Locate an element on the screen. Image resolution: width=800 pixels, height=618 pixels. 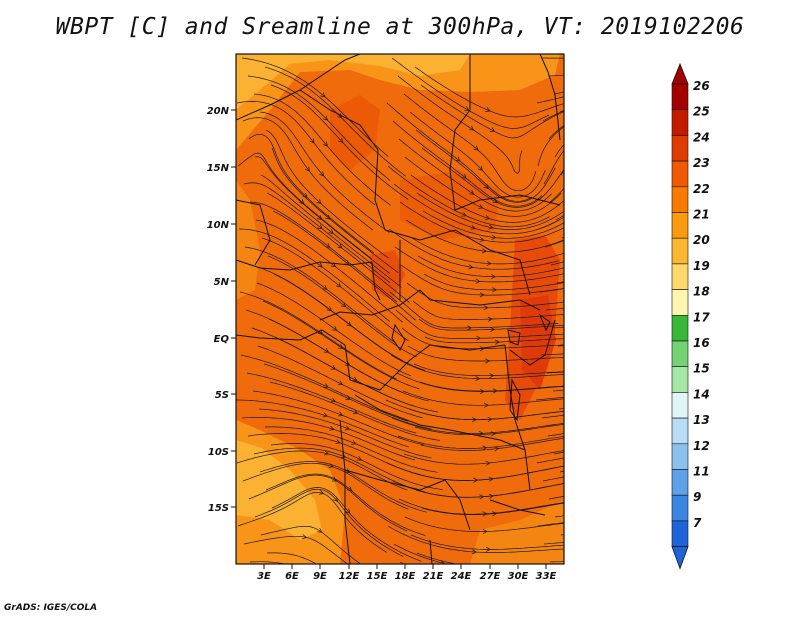
lon-label: 27E is located at coordinates (490, 576).